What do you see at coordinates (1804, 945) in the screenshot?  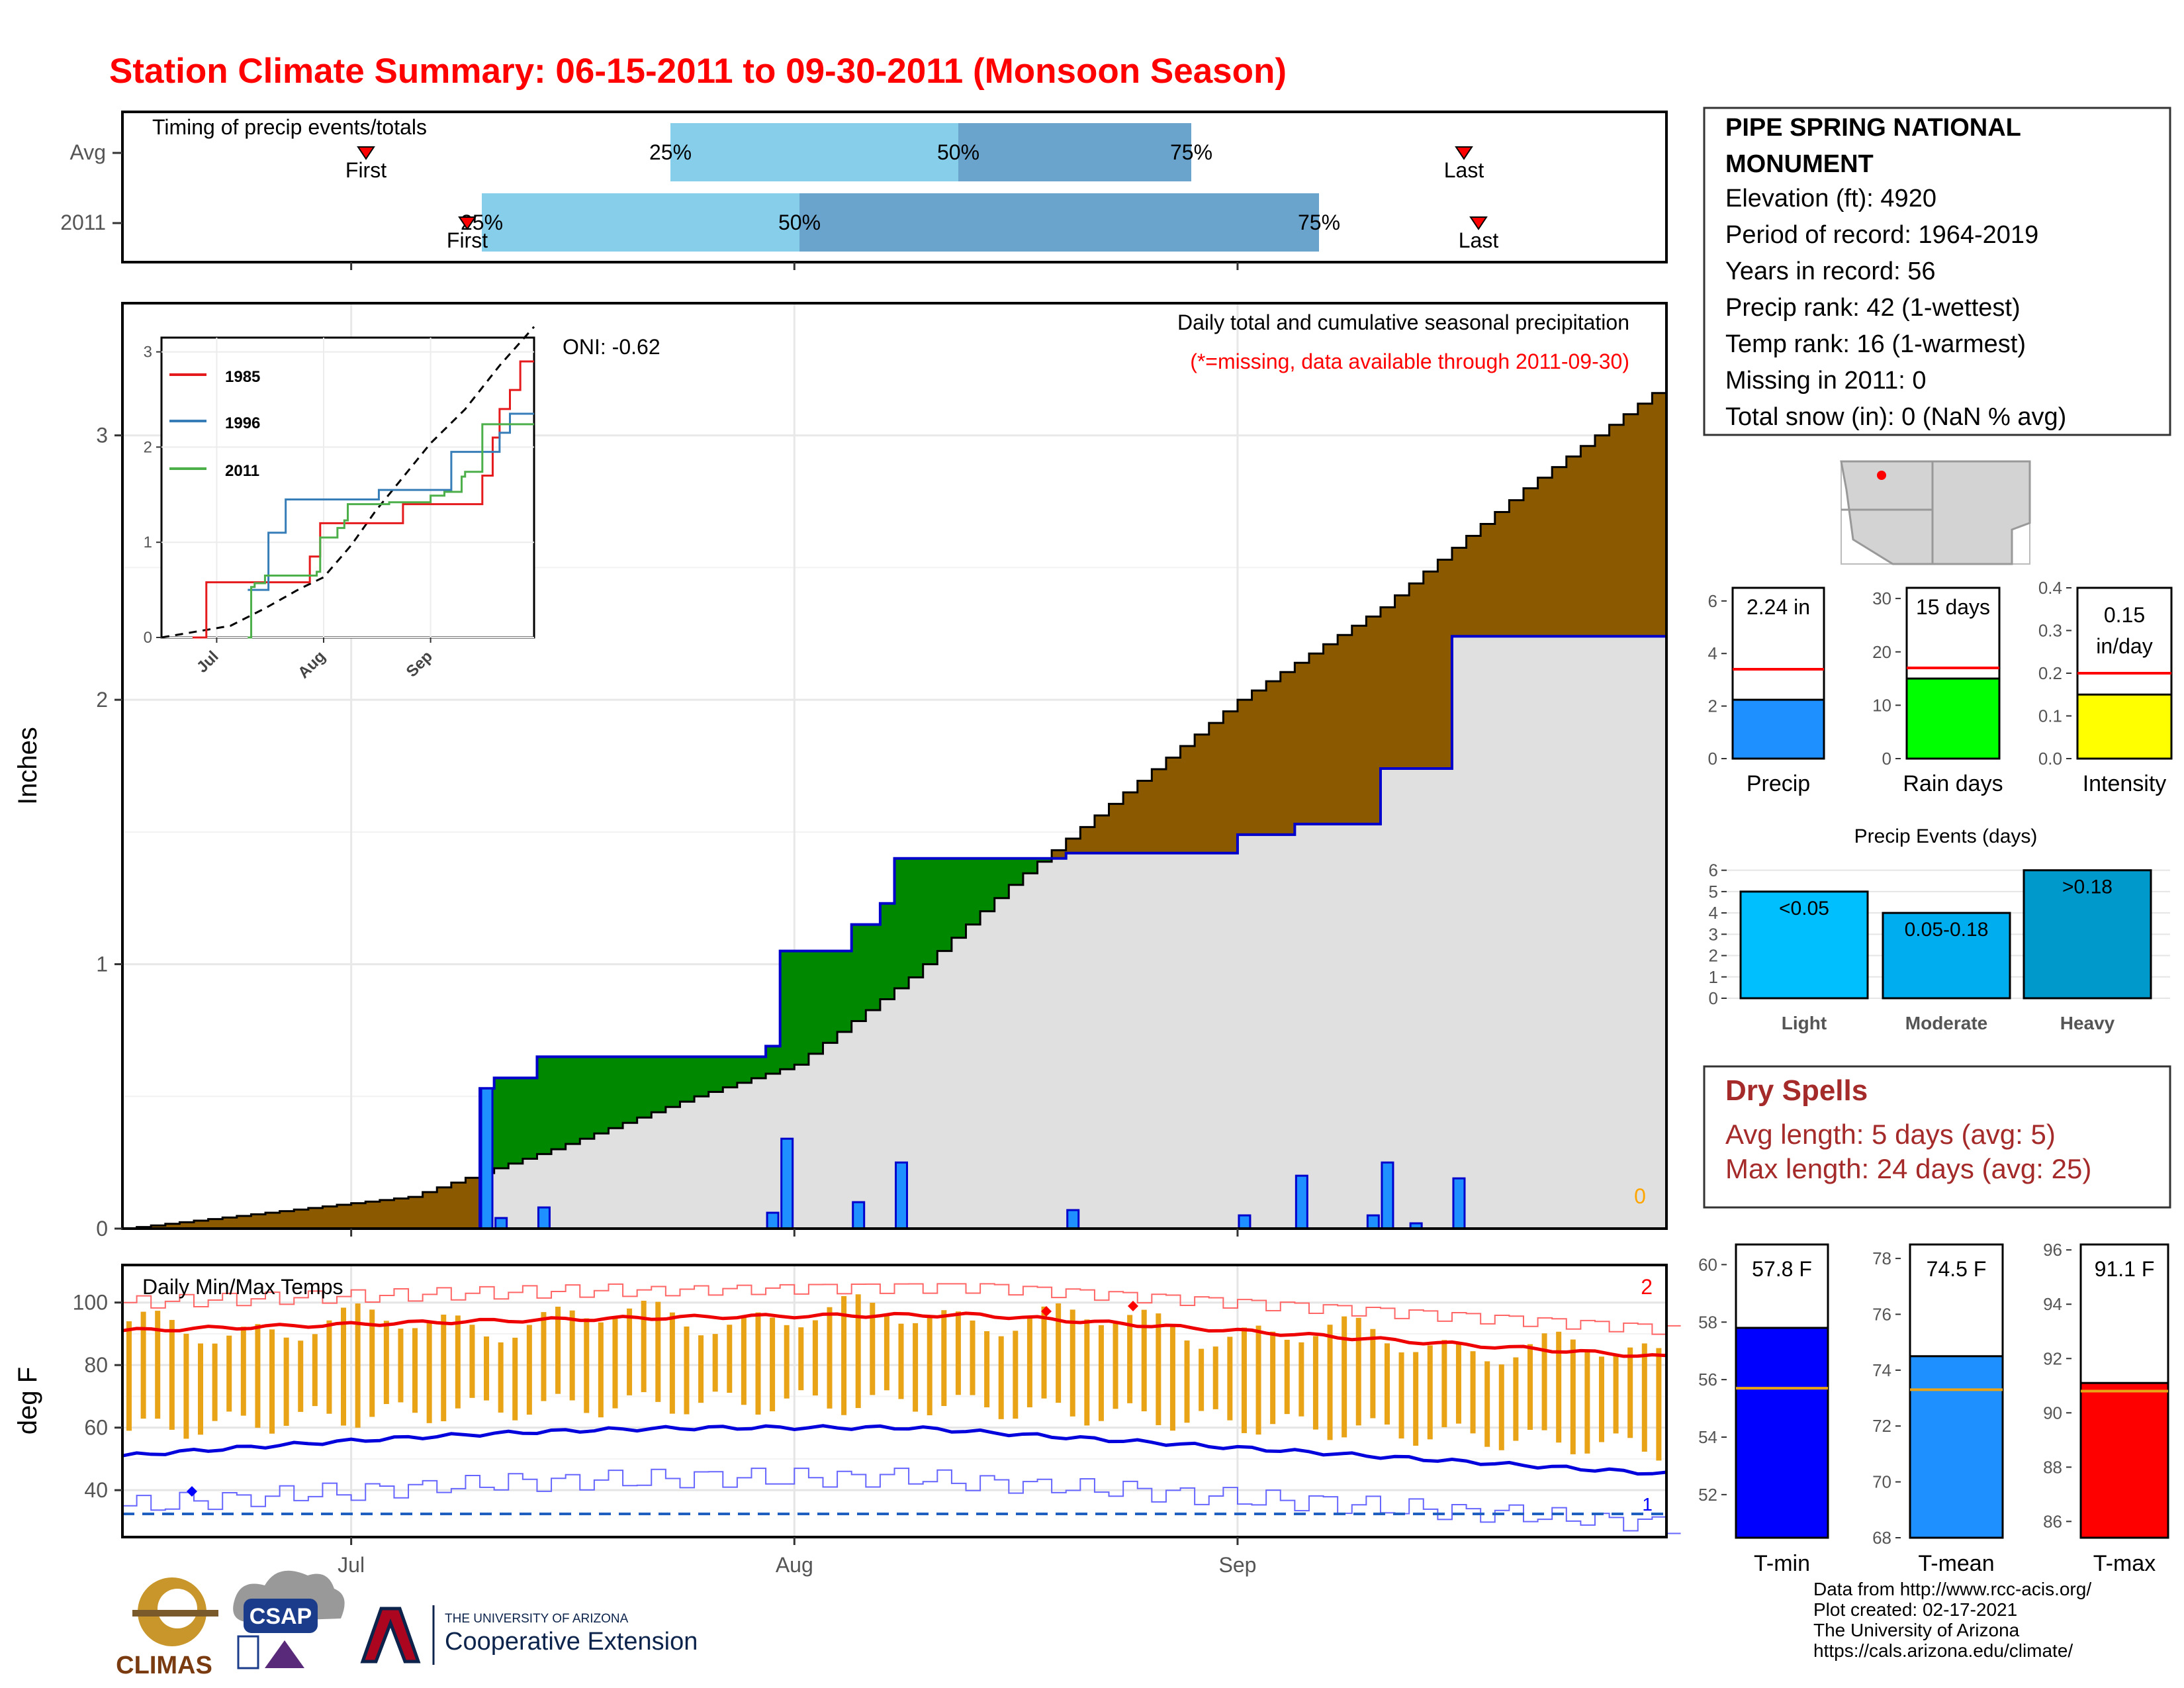 I see `precip-event-bar` at bounding box center [1804, 945].